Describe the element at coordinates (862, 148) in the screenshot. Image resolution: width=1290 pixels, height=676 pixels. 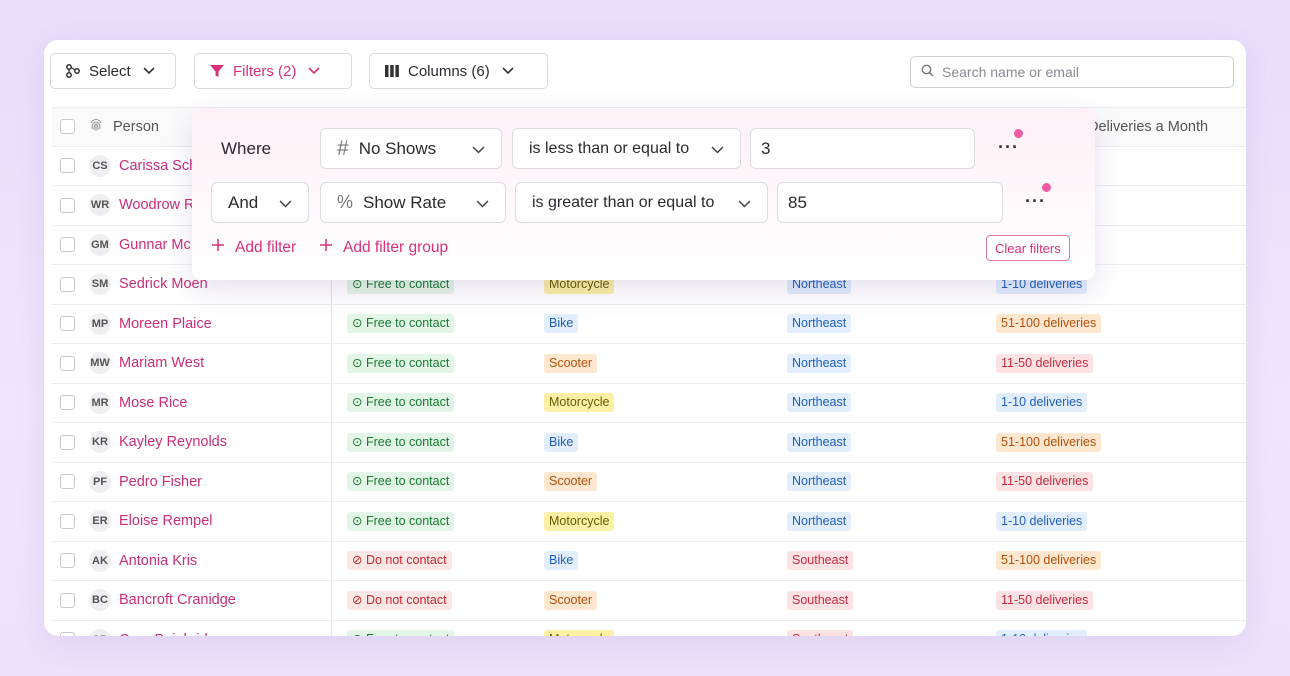
I see `filter-value-input-1: 3` at that location.